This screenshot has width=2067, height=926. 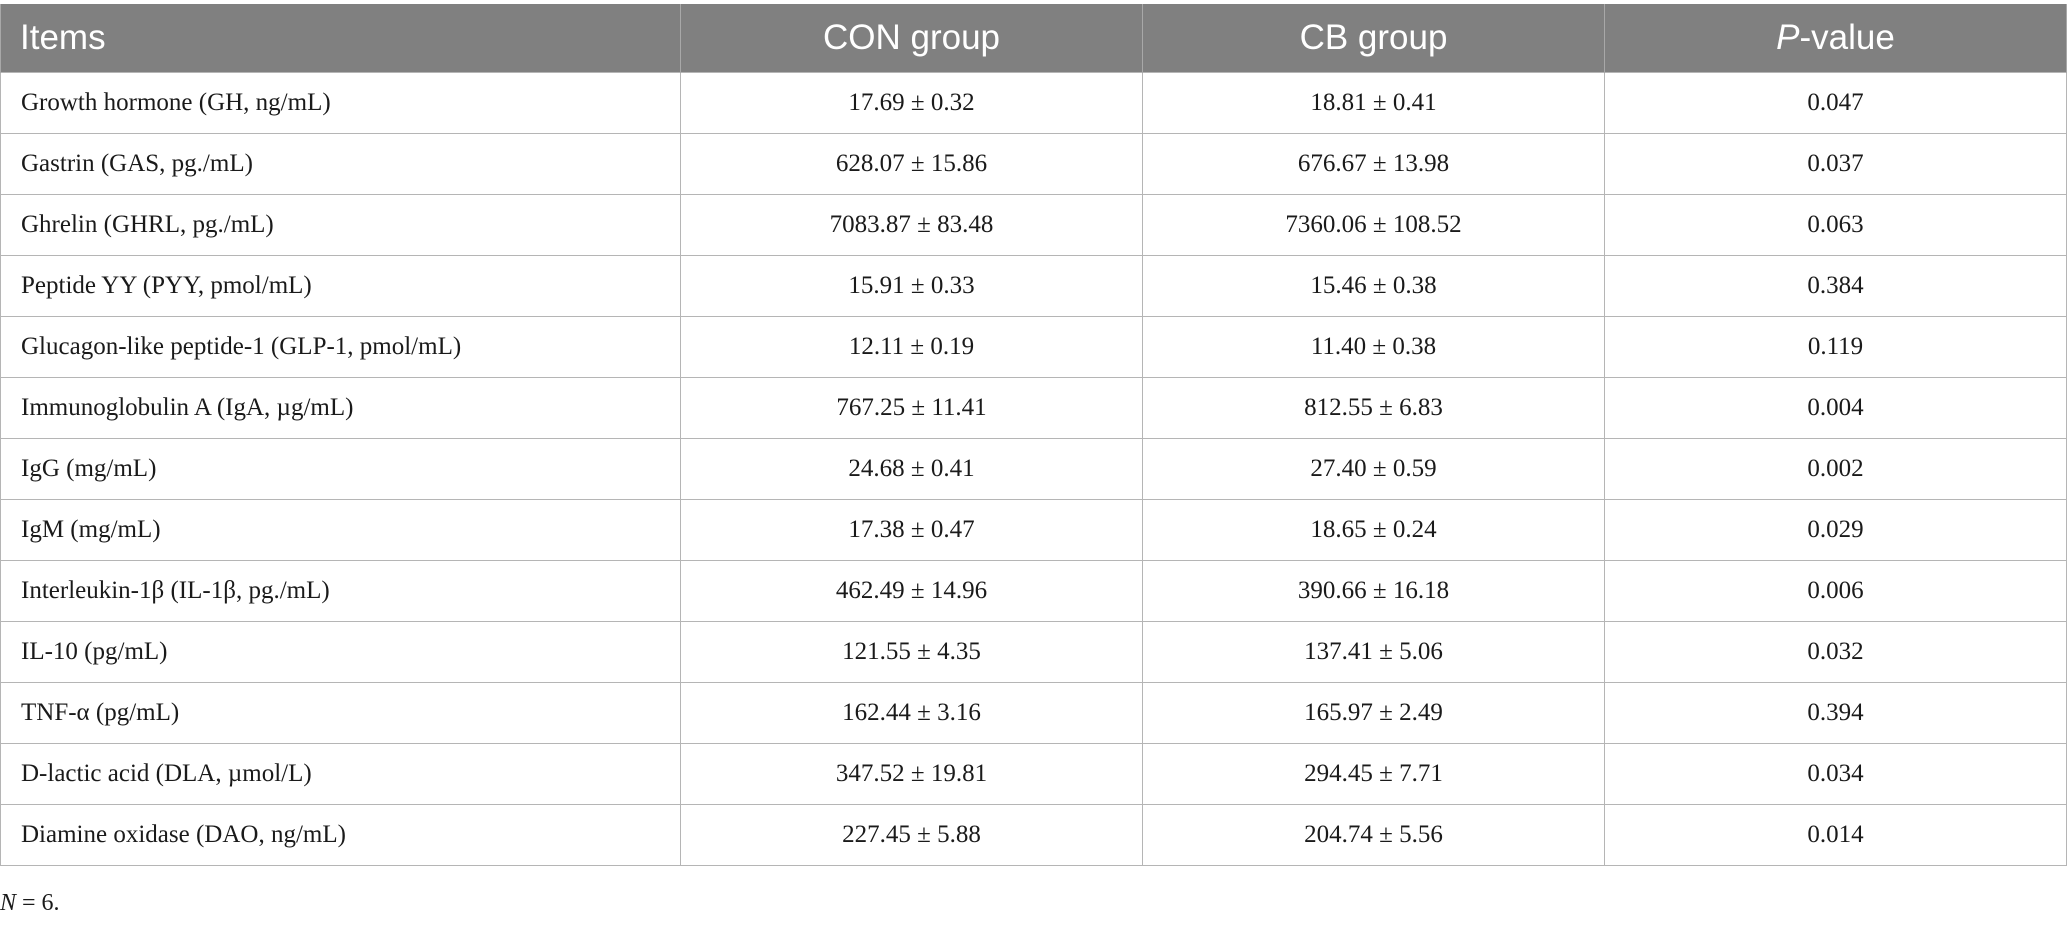 I want to click on cell-item: Gastrin (GAS, pg./mL), so click(x=340, y=164).